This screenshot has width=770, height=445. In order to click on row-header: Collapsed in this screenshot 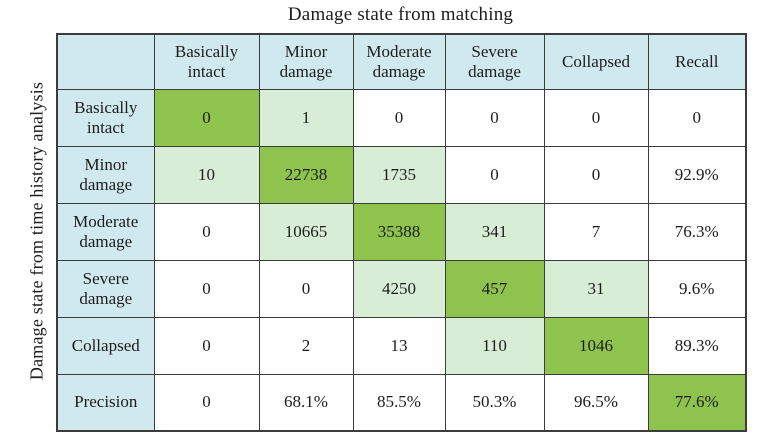, I will do `click(105, 345)`.